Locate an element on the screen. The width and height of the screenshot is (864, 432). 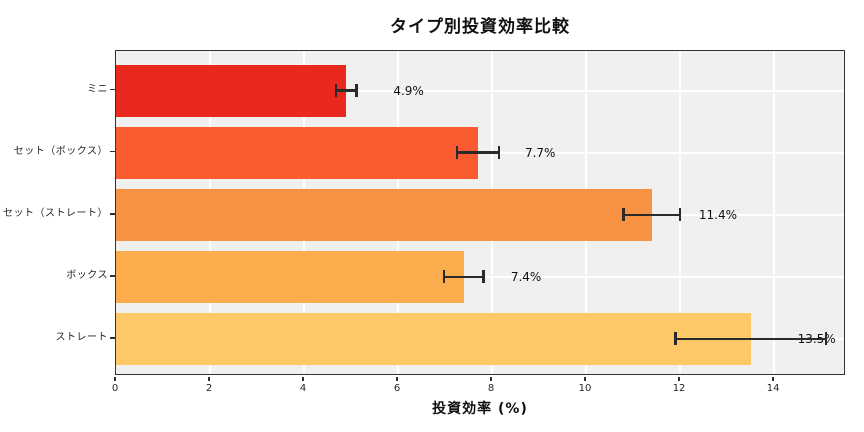
x-gridline is located at coordinates (774, 212).